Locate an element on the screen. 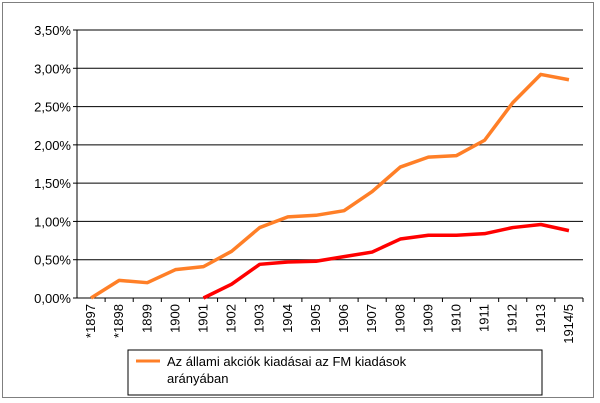  x-tick-label: 1908 is located at coordinates (399, 318).